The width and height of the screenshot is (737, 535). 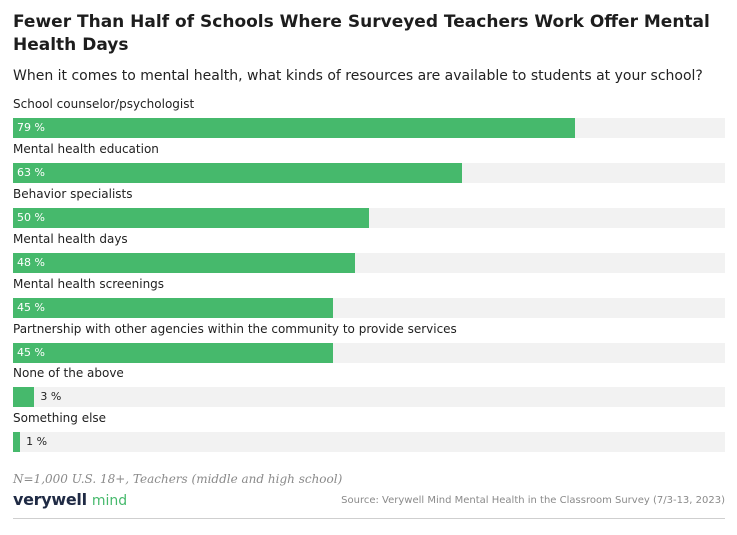 I want to click on logo-word-mind: mind, so click(x=109, y=501).